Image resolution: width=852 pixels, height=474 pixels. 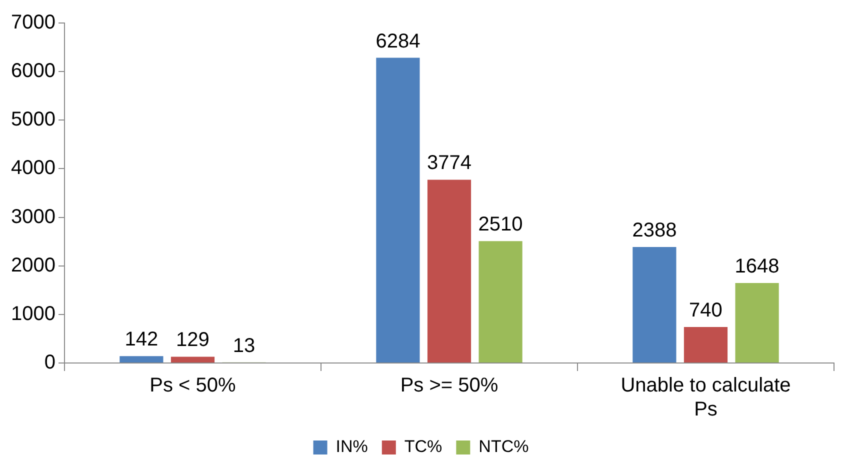 What do you see at coordinates (449, 163) in the screenshot?
I see `data-label: 3774` at bounding box center [449, 163].